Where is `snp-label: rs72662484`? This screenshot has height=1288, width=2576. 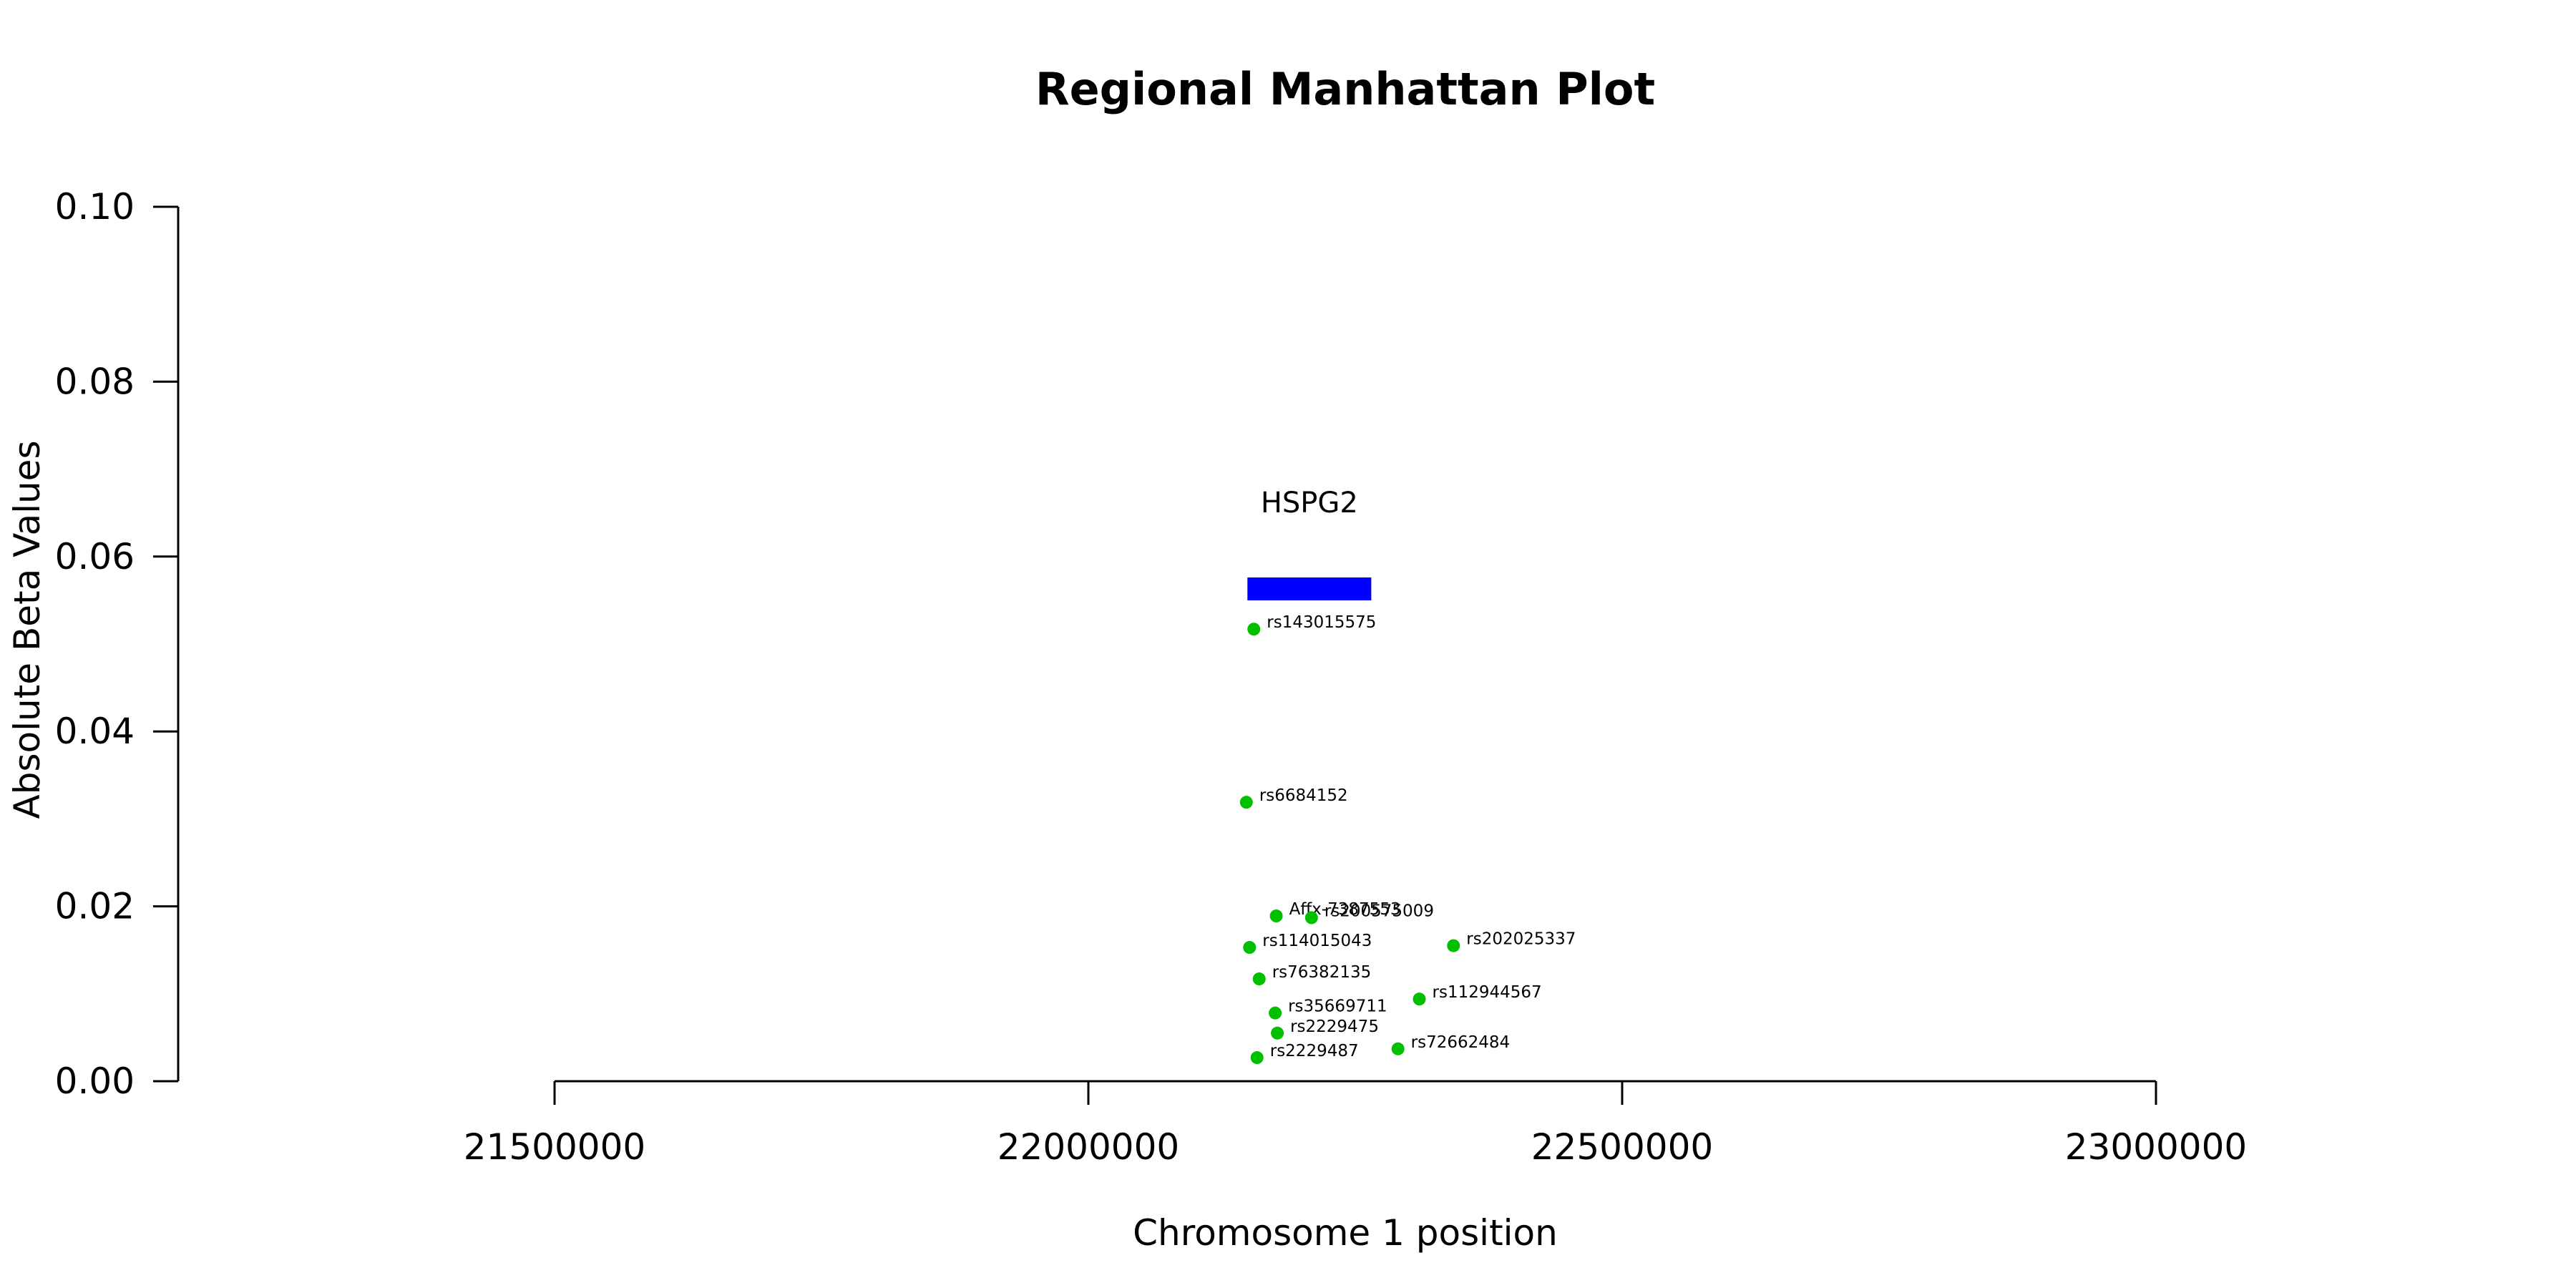
snp-label: rs72662484 is located at coordinates (1461, 1042).